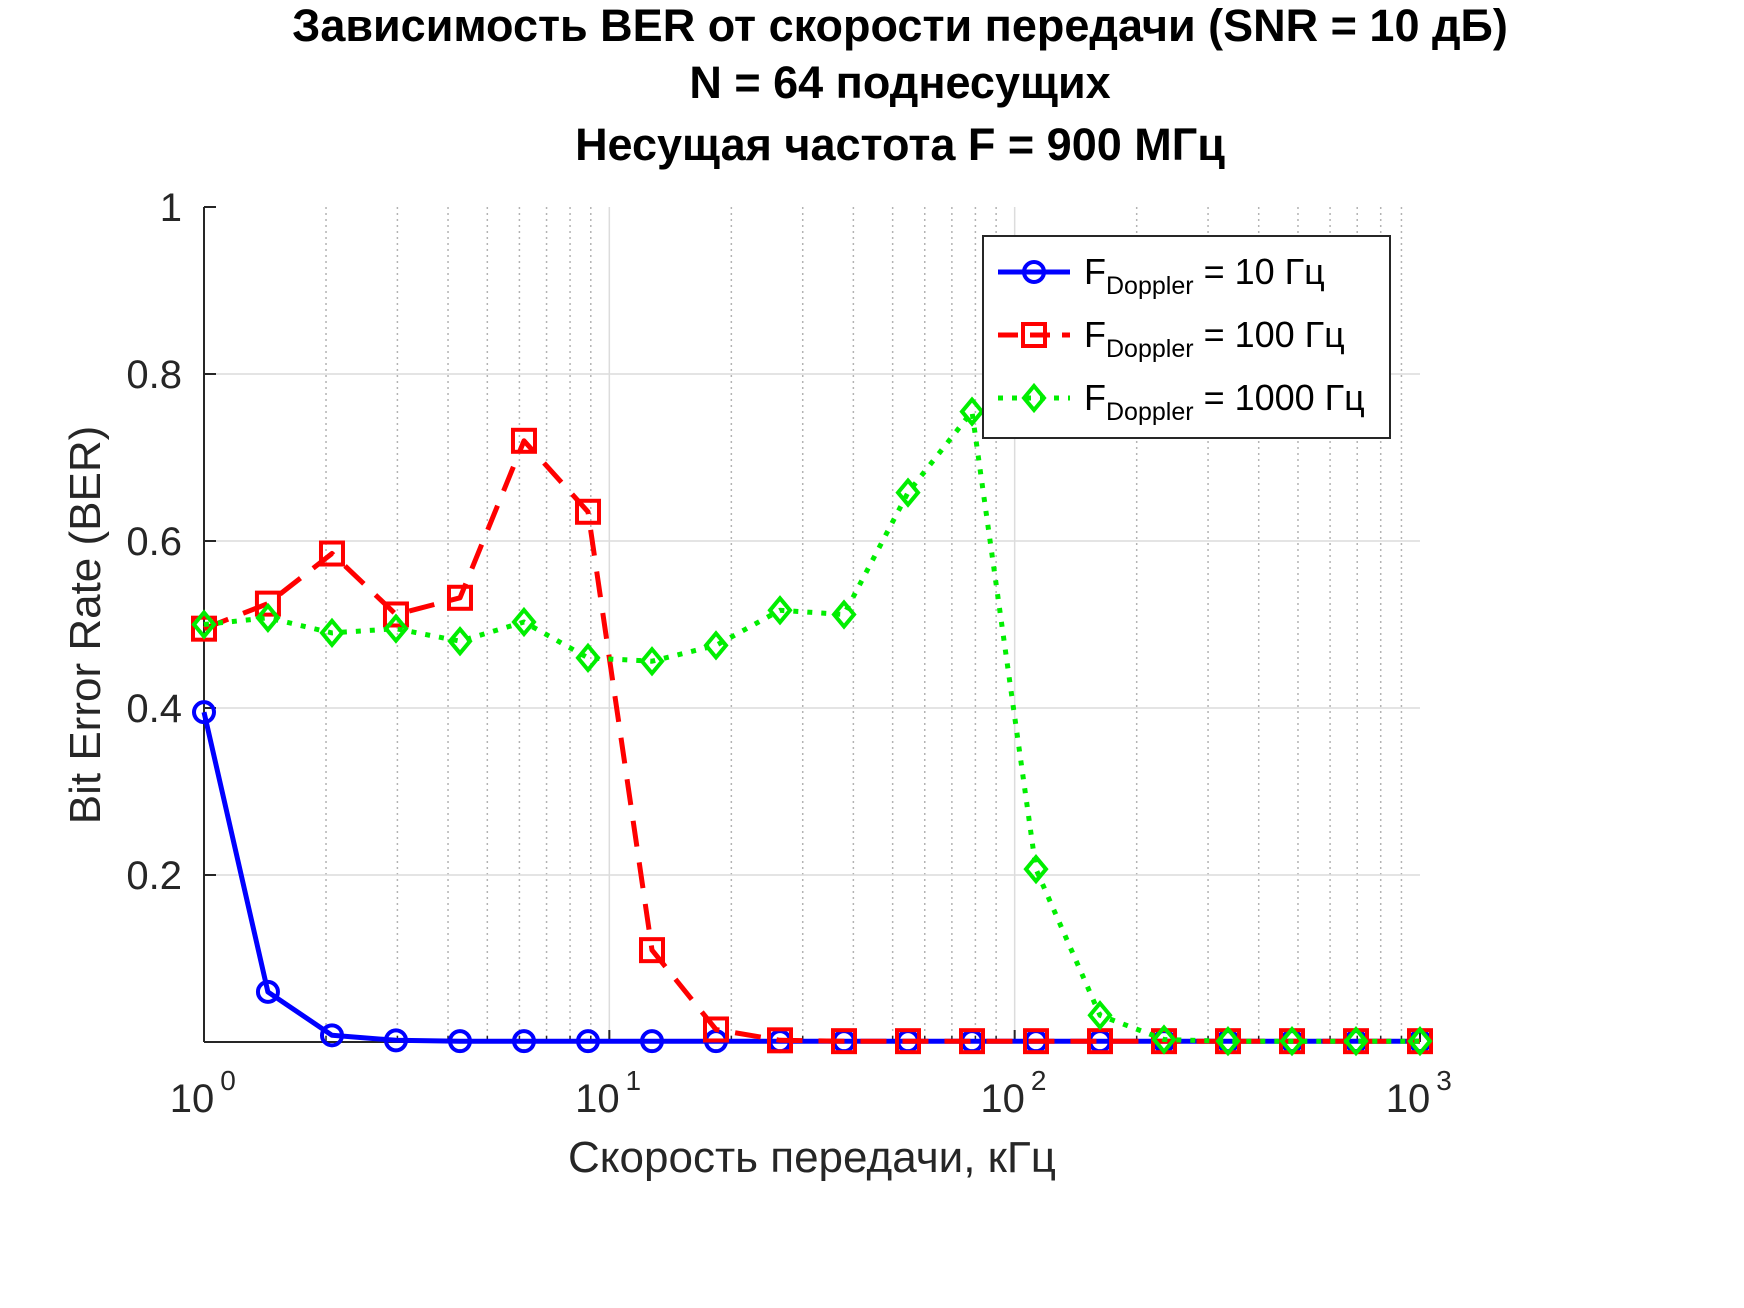 The image size is (1744, 1308). What do you see at coordinates (85, 625) in the screenshot?
I see `y-axis-label: Bit Error Rate (BER)` at bounding box center [85, 625].